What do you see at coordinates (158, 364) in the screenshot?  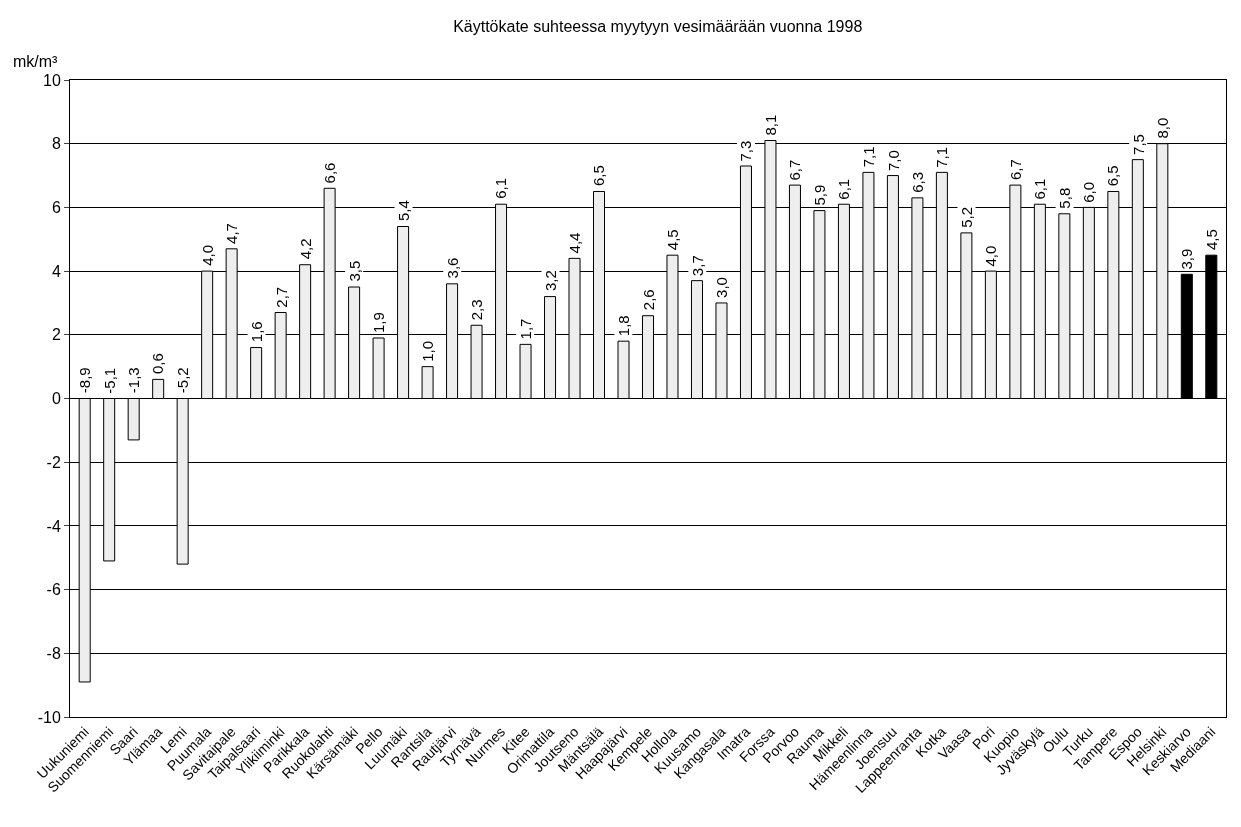 I see `data-label: 0,6` at bounding box center [158, 364].